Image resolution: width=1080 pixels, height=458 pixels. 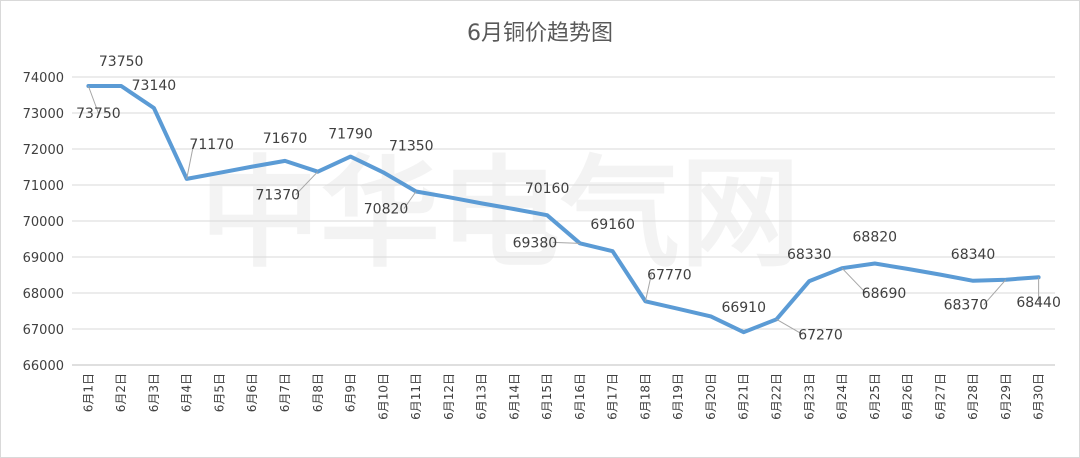 I want to click on y-tick-label: 72000, so click(x=43, y=150).